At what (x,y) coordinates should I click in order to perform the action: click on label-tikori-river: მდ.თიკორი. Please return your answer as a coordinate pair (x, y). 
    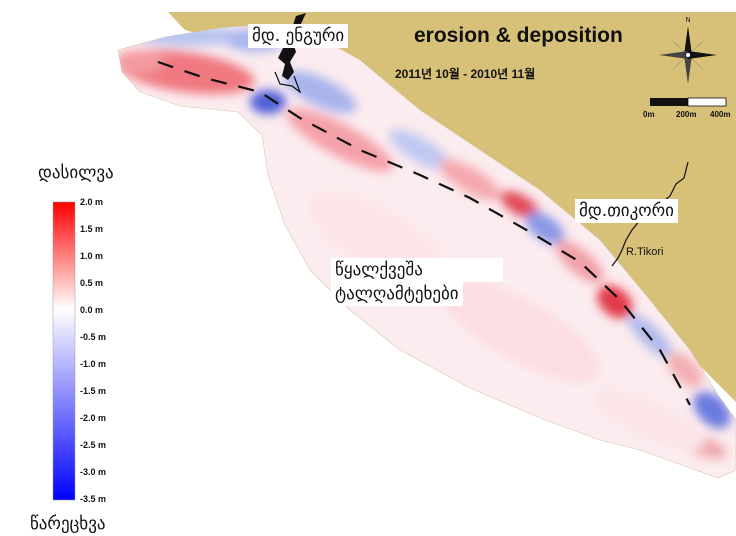
    Looking at the image, I should click on (626, 211).